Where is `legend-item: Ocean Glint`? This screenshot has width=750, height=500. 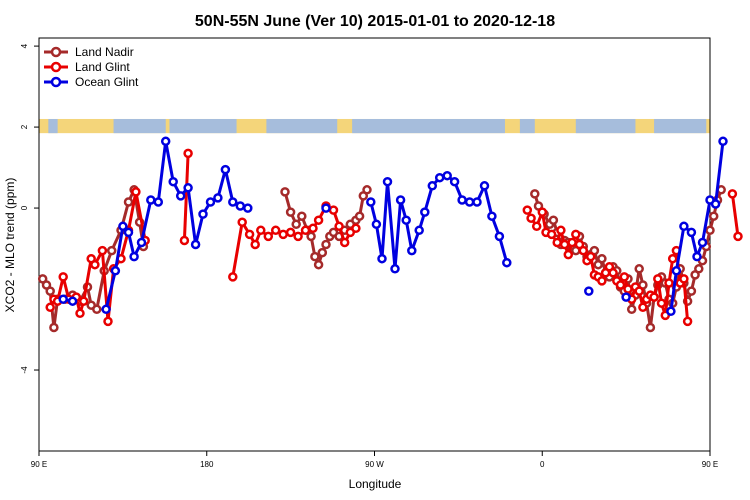 legend-item: Ocean Glint is located at coordinates (91, 82).